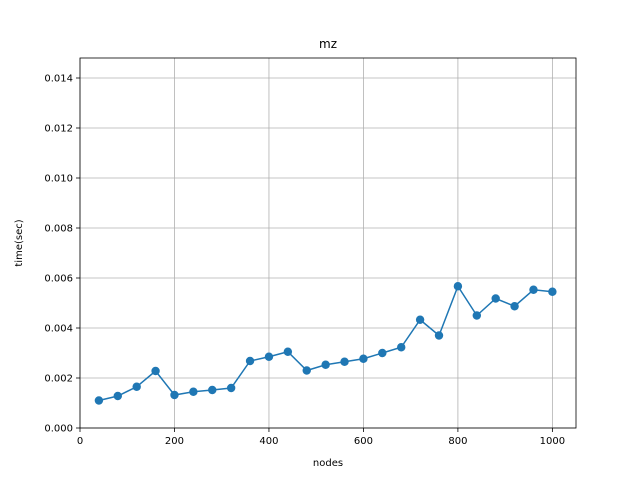  Describe the element at coordinates (58, 429) in the screenshot. I see `y-tick-label: 0.000` at that location.